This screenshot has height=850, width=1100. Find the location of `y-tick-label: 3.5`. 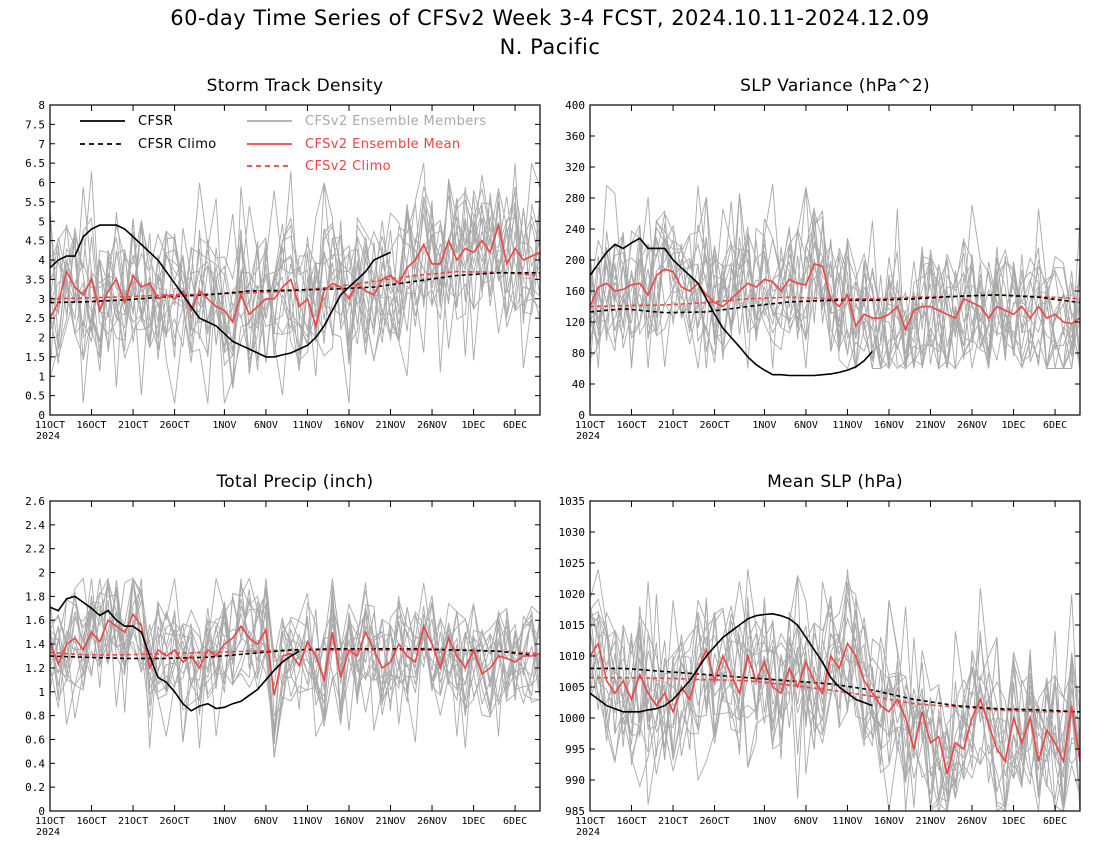

y-tick-label: 3.5 is located at coordinates (35, 279).